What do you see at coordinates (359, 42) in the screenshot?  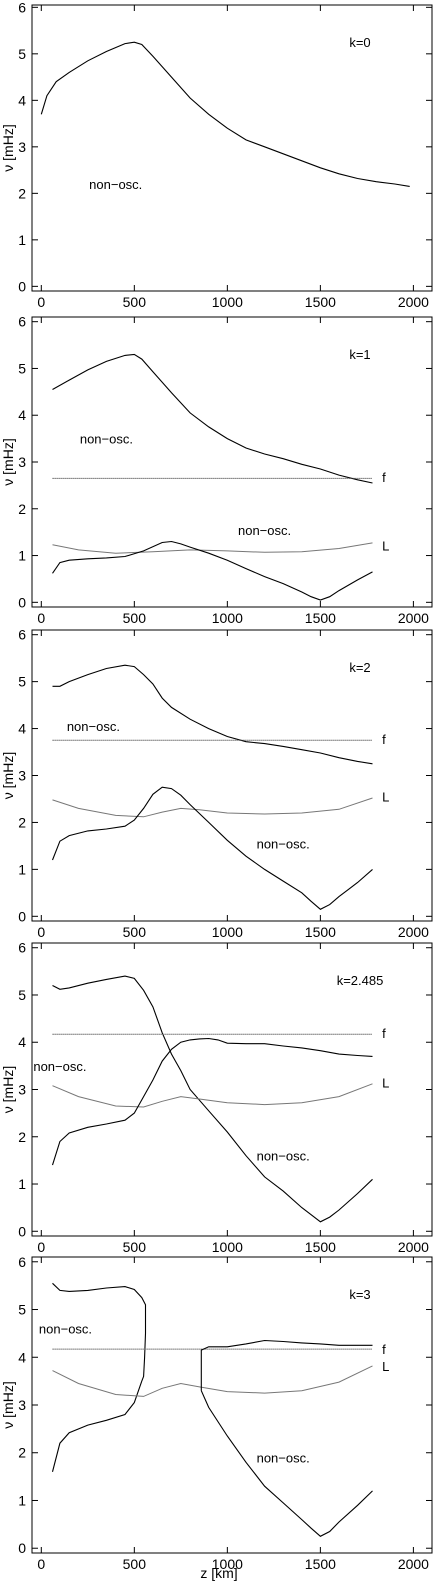 I see `panel-title: k=0` at bounding box center [359, 42].